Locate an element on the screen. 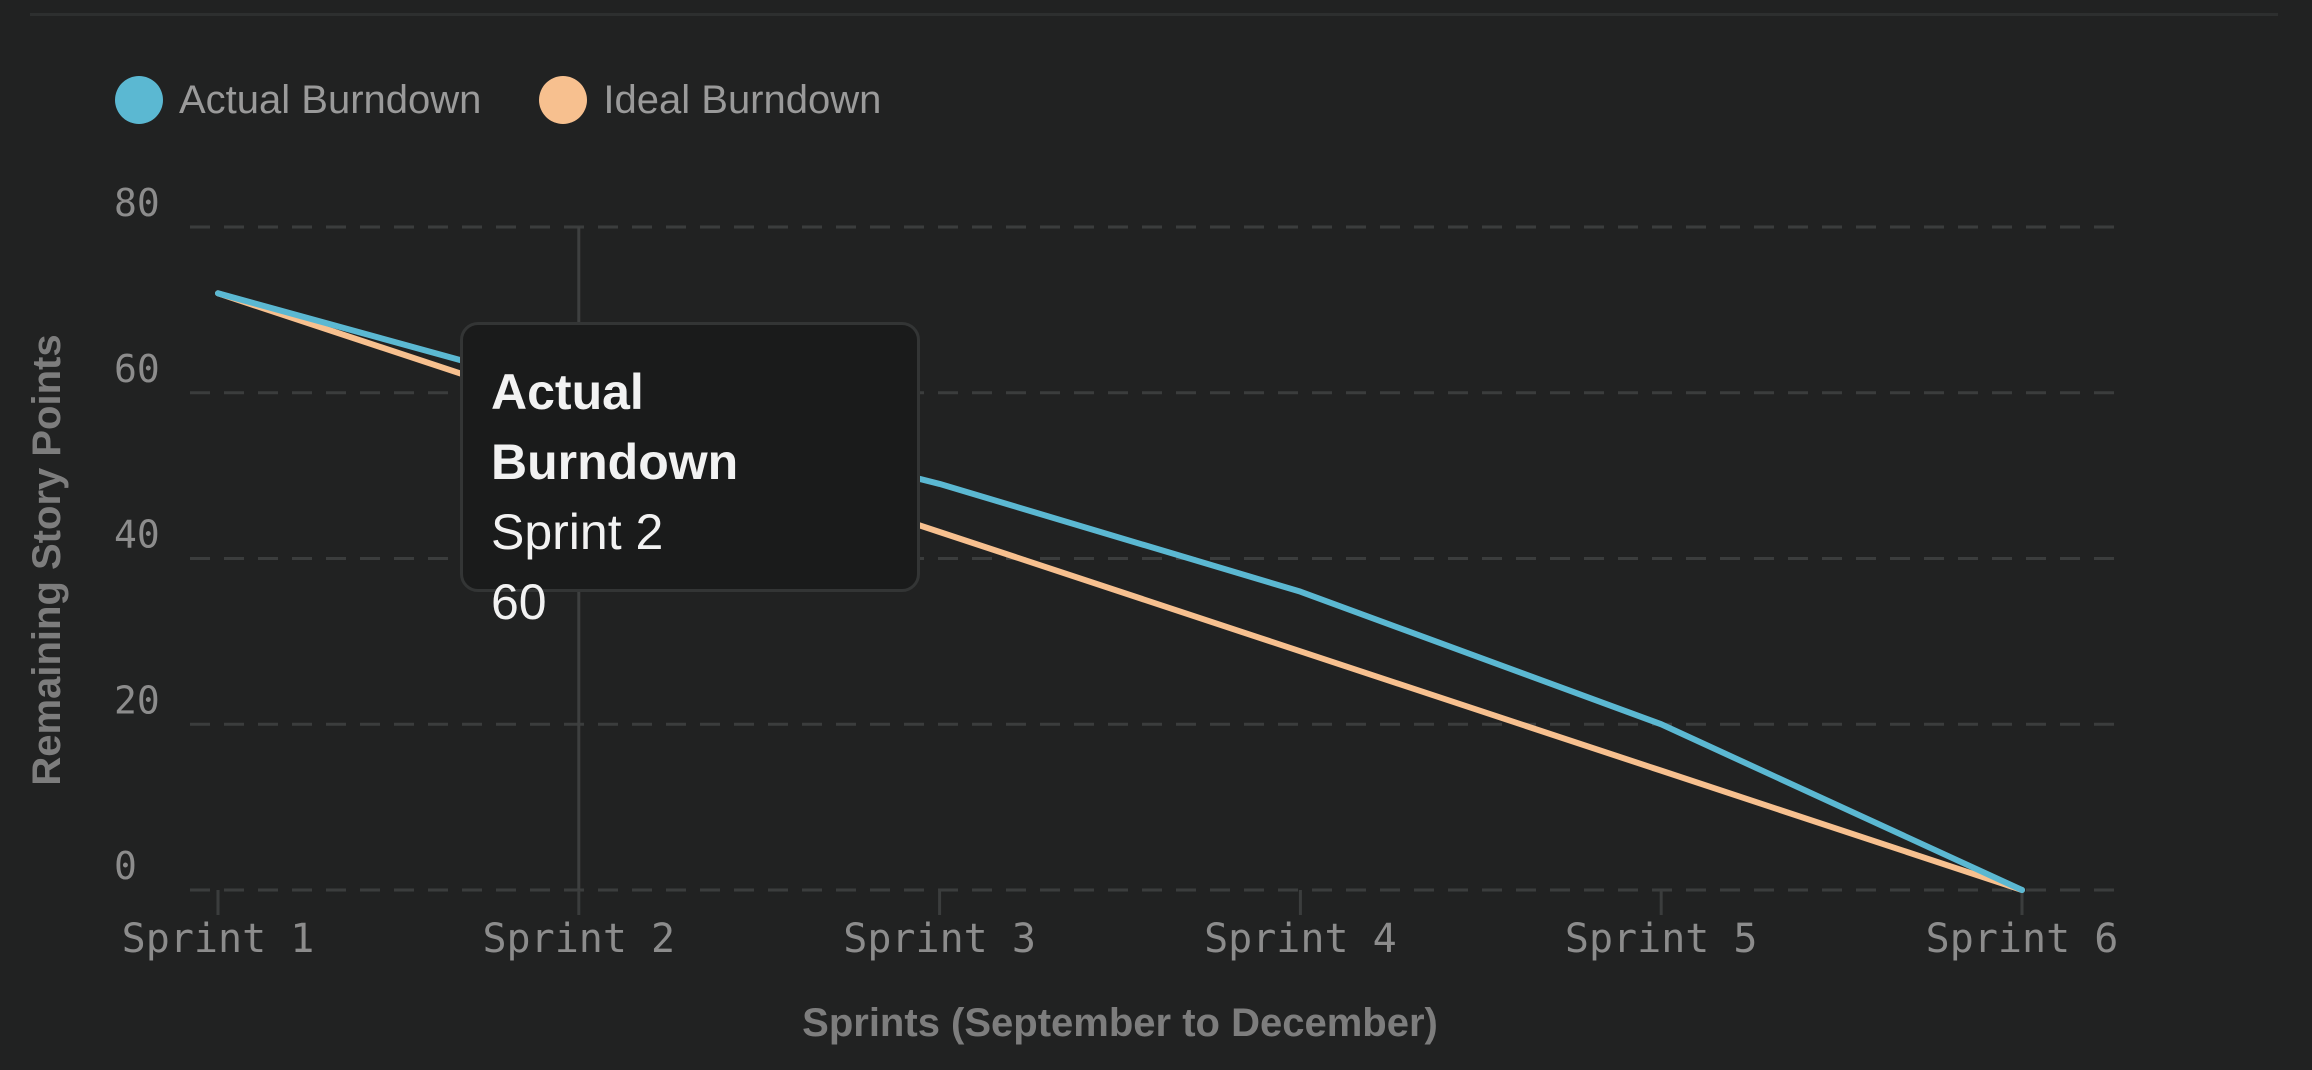  legend-item-ideal: Ideal Burndown is located at coordinates (710, 100).